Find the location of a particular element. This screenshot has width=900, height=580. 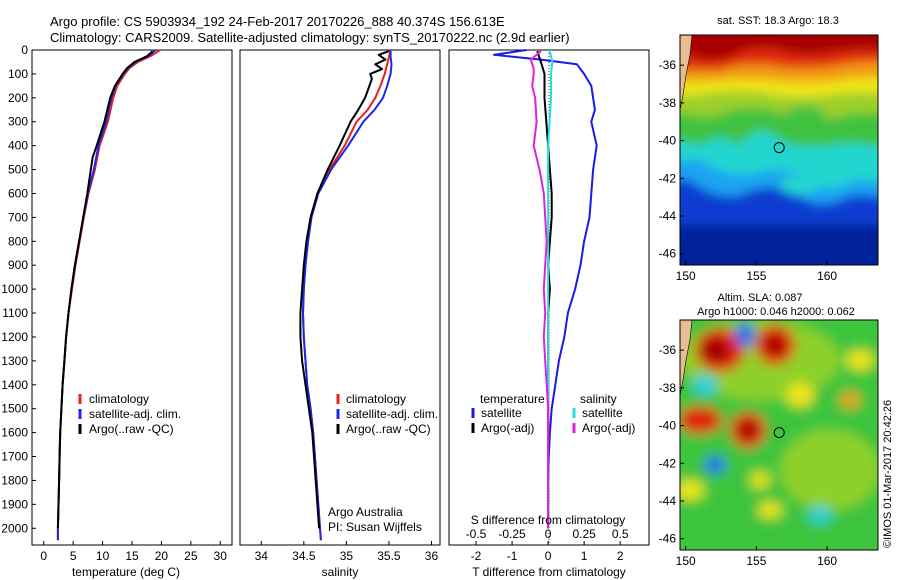

sla-heatmap is located at coordinates (779, 435).